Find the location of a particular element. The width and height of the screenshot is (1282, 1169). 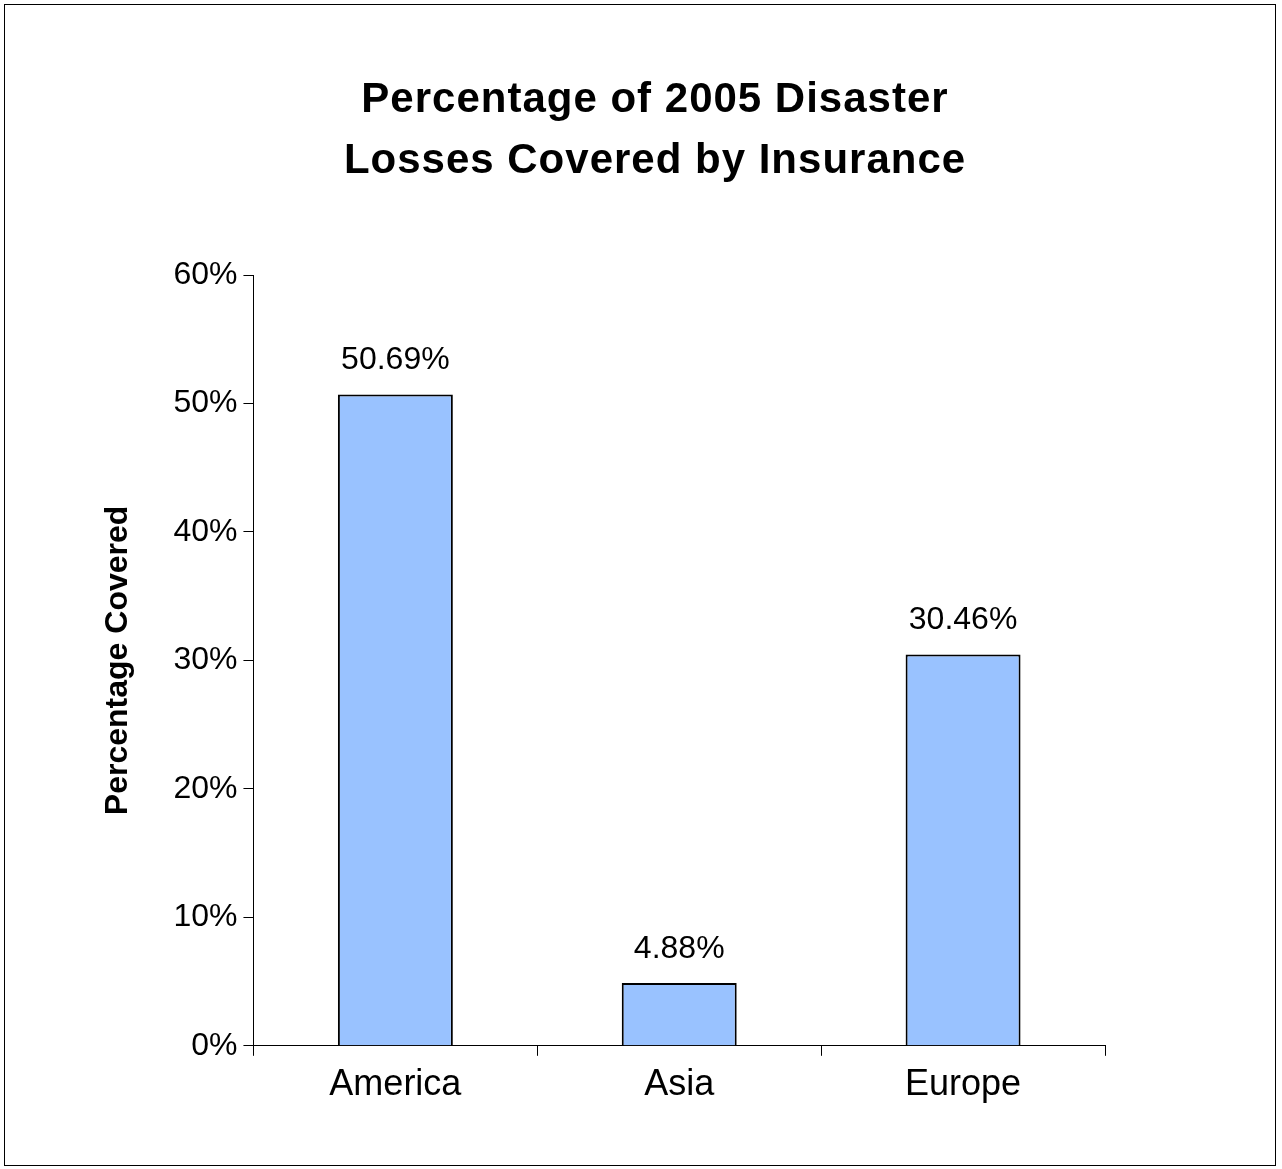

x-tick-label: Asia is located at coordinates (680, 1083).